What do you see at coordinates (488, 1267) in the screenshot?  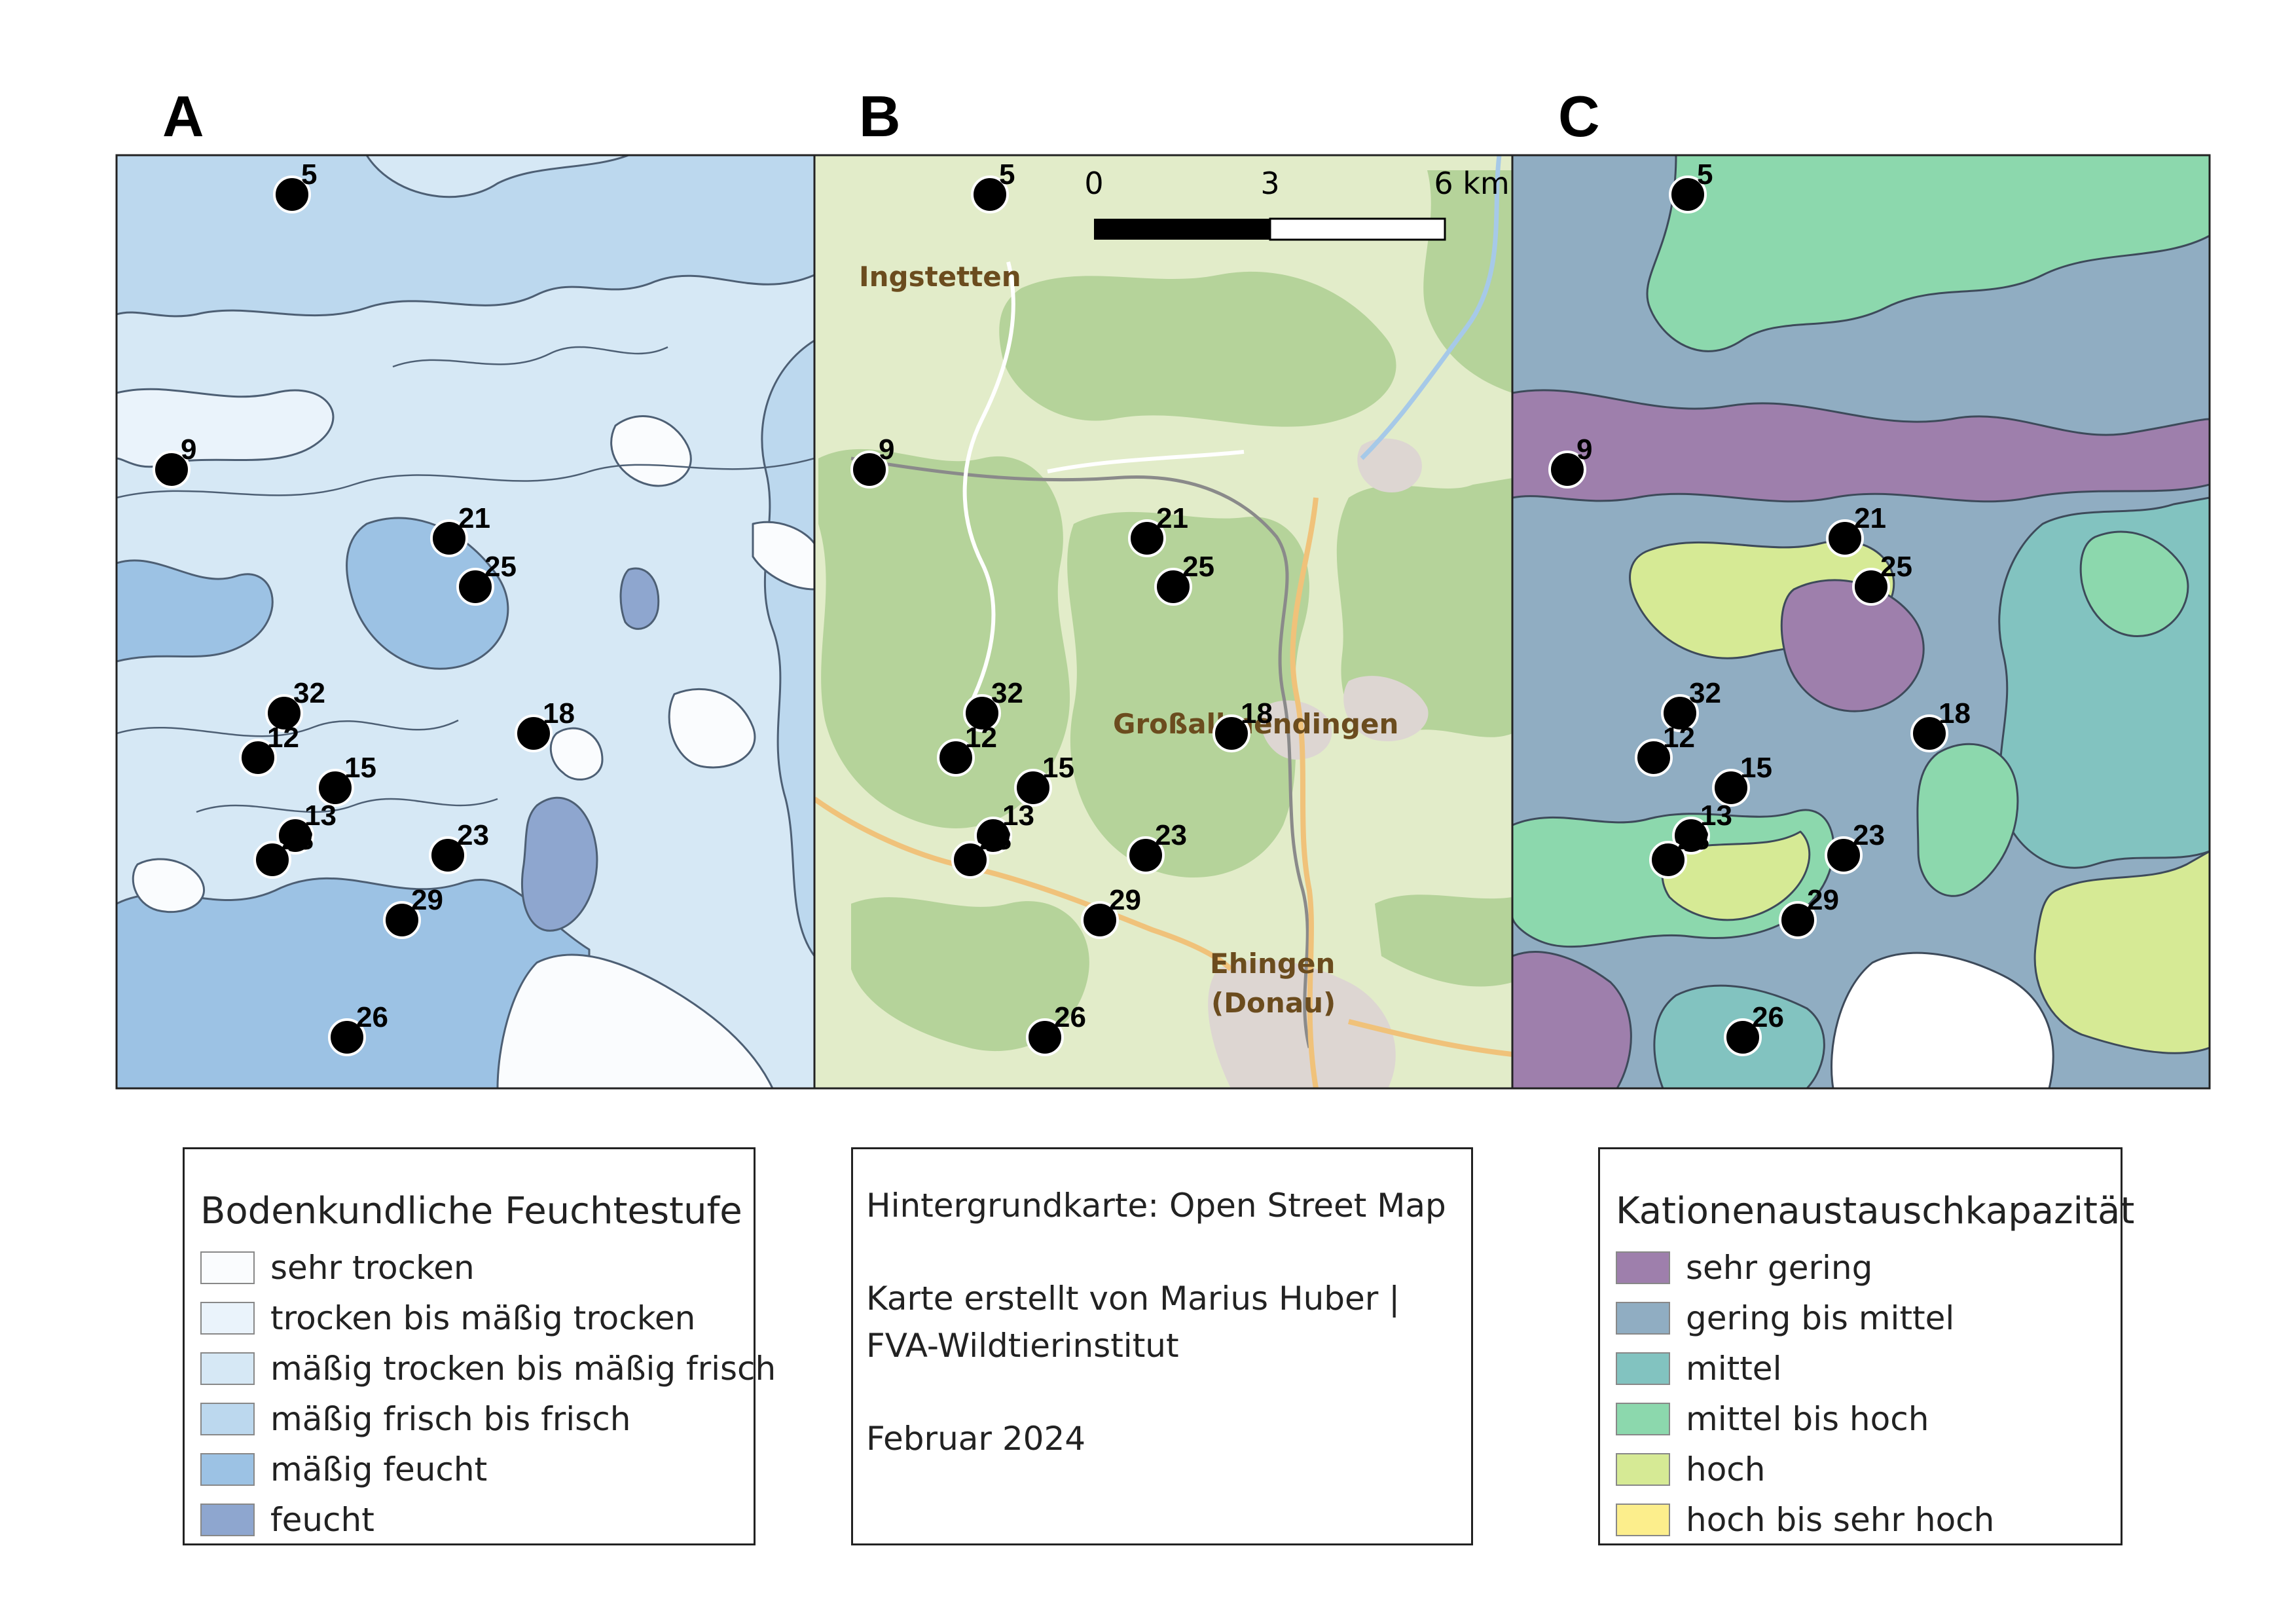 I see `legend-item: sehr trocken` at bounding box center [488, 1267].